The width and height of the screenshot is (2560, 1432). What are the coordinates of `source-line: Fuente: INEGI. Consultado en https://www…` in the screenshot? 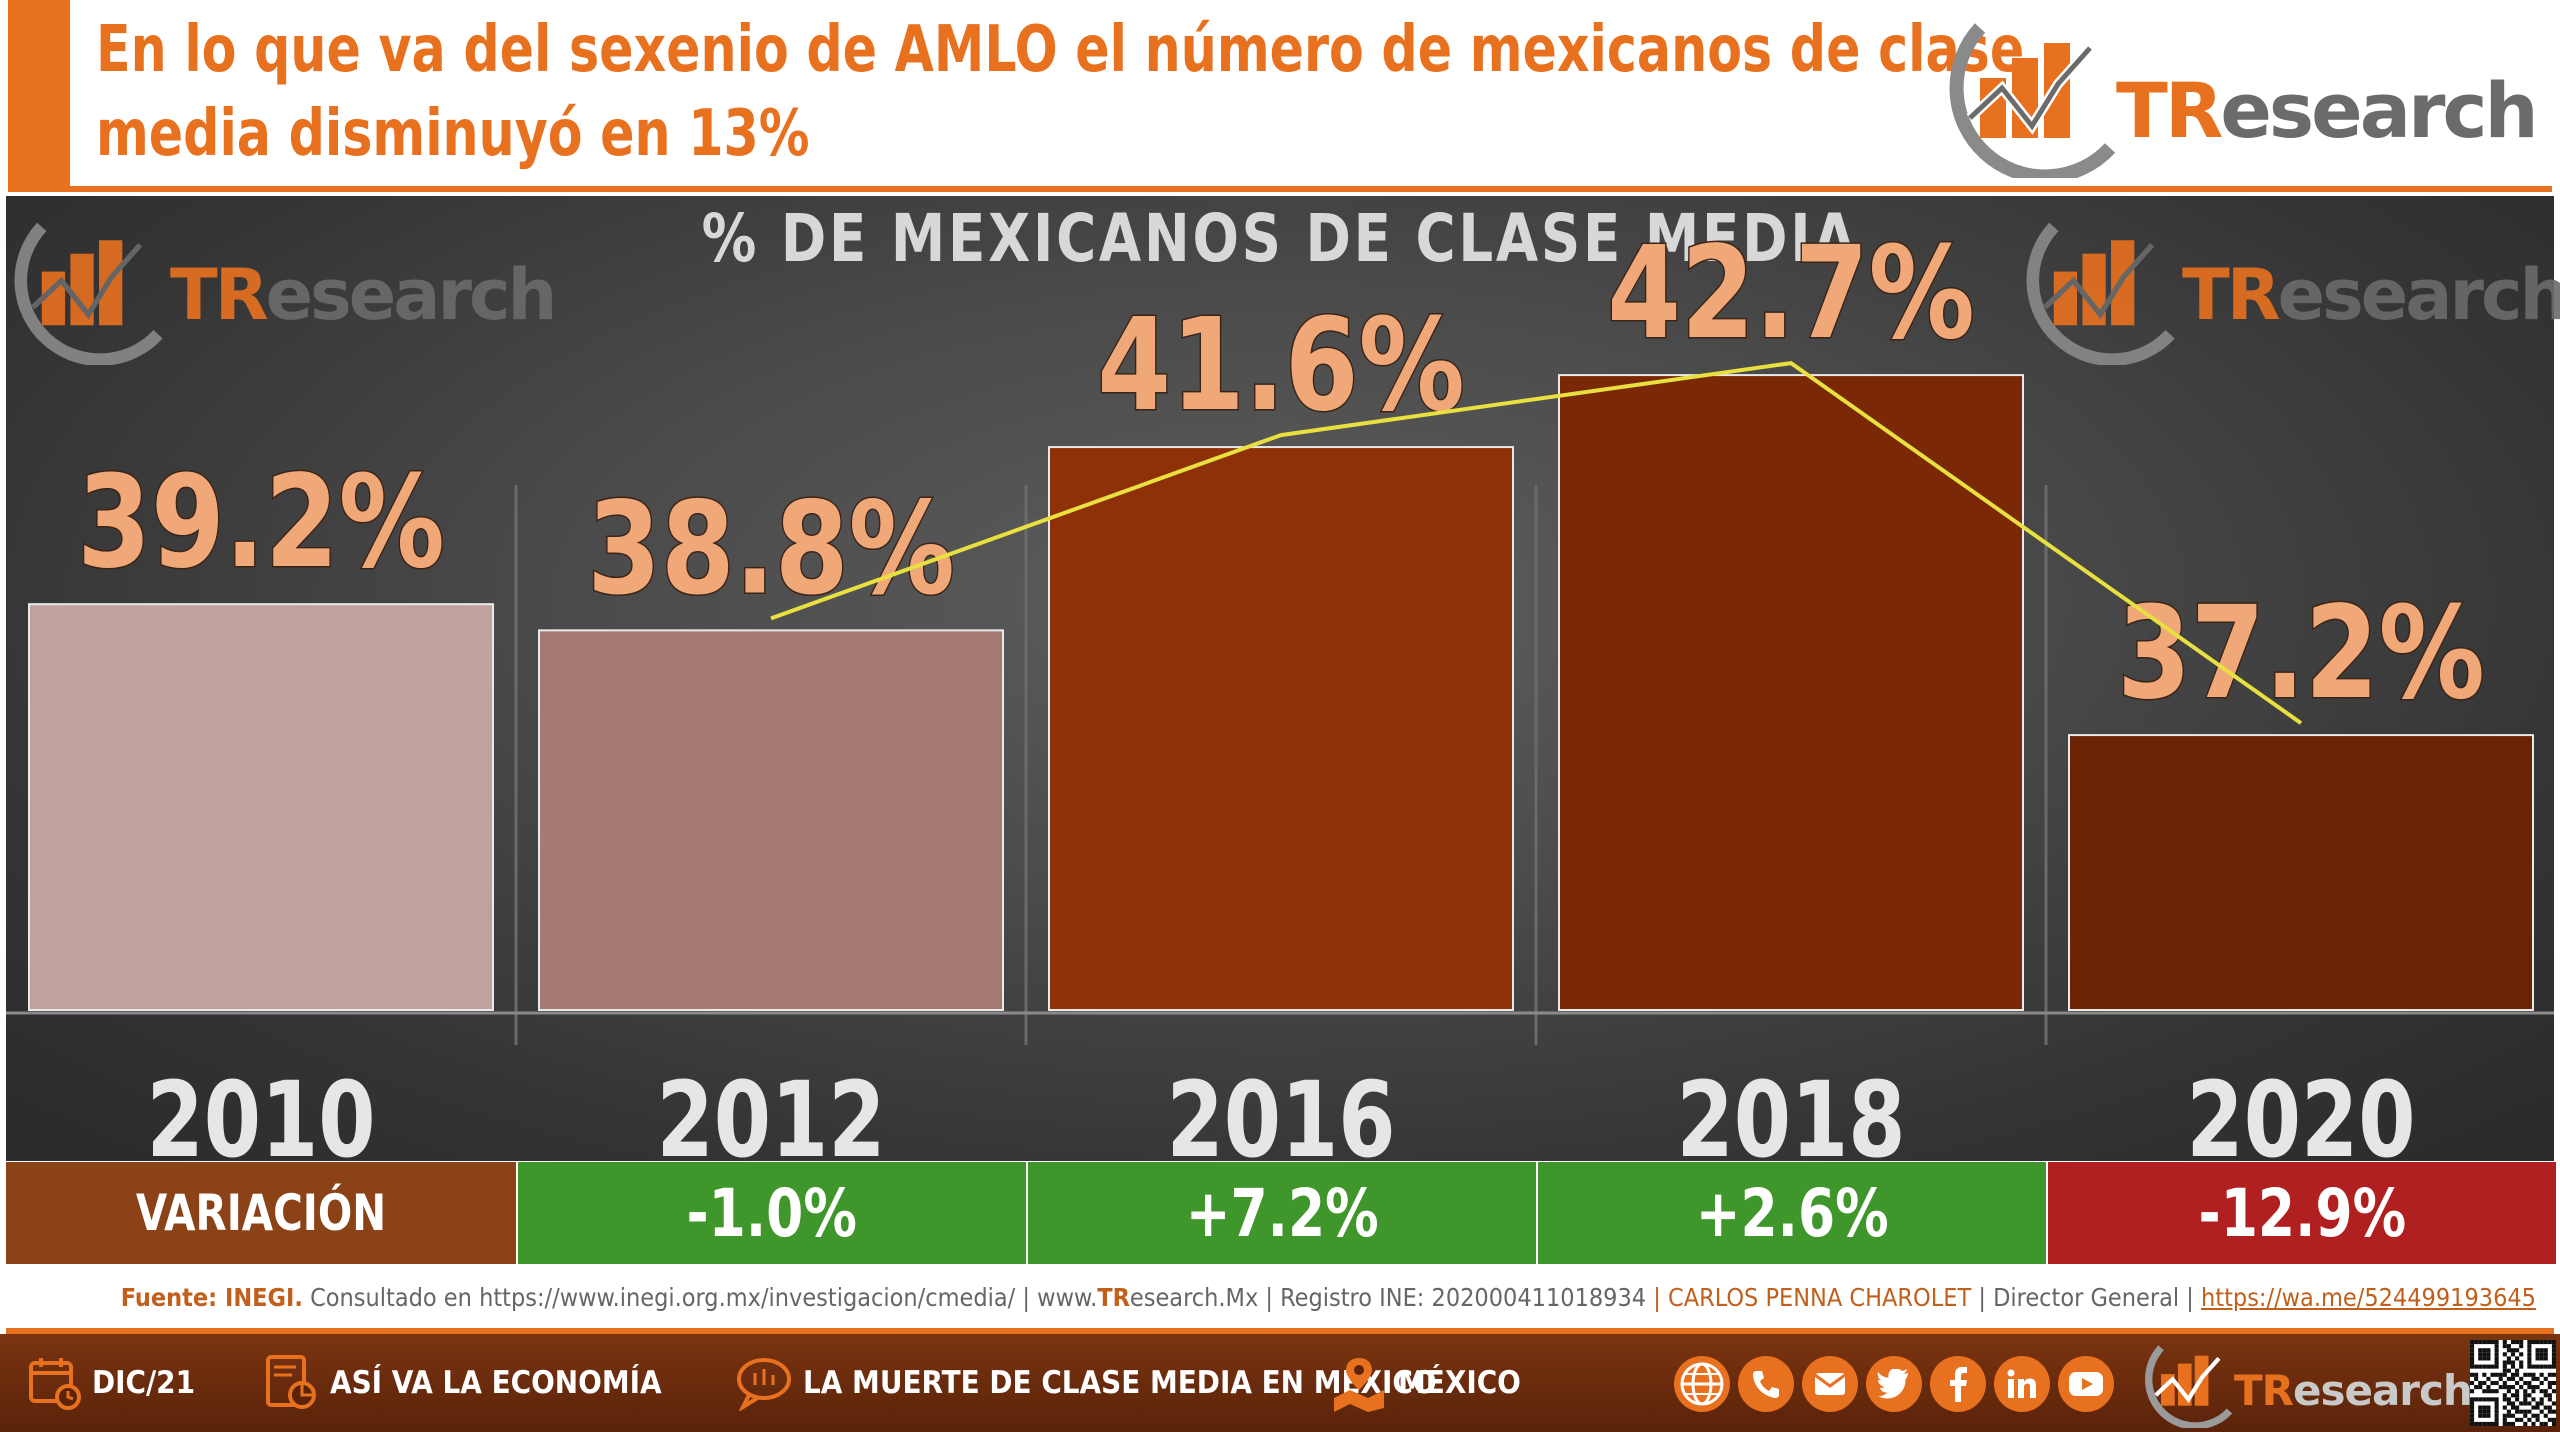 It's located at (1337, 1297).